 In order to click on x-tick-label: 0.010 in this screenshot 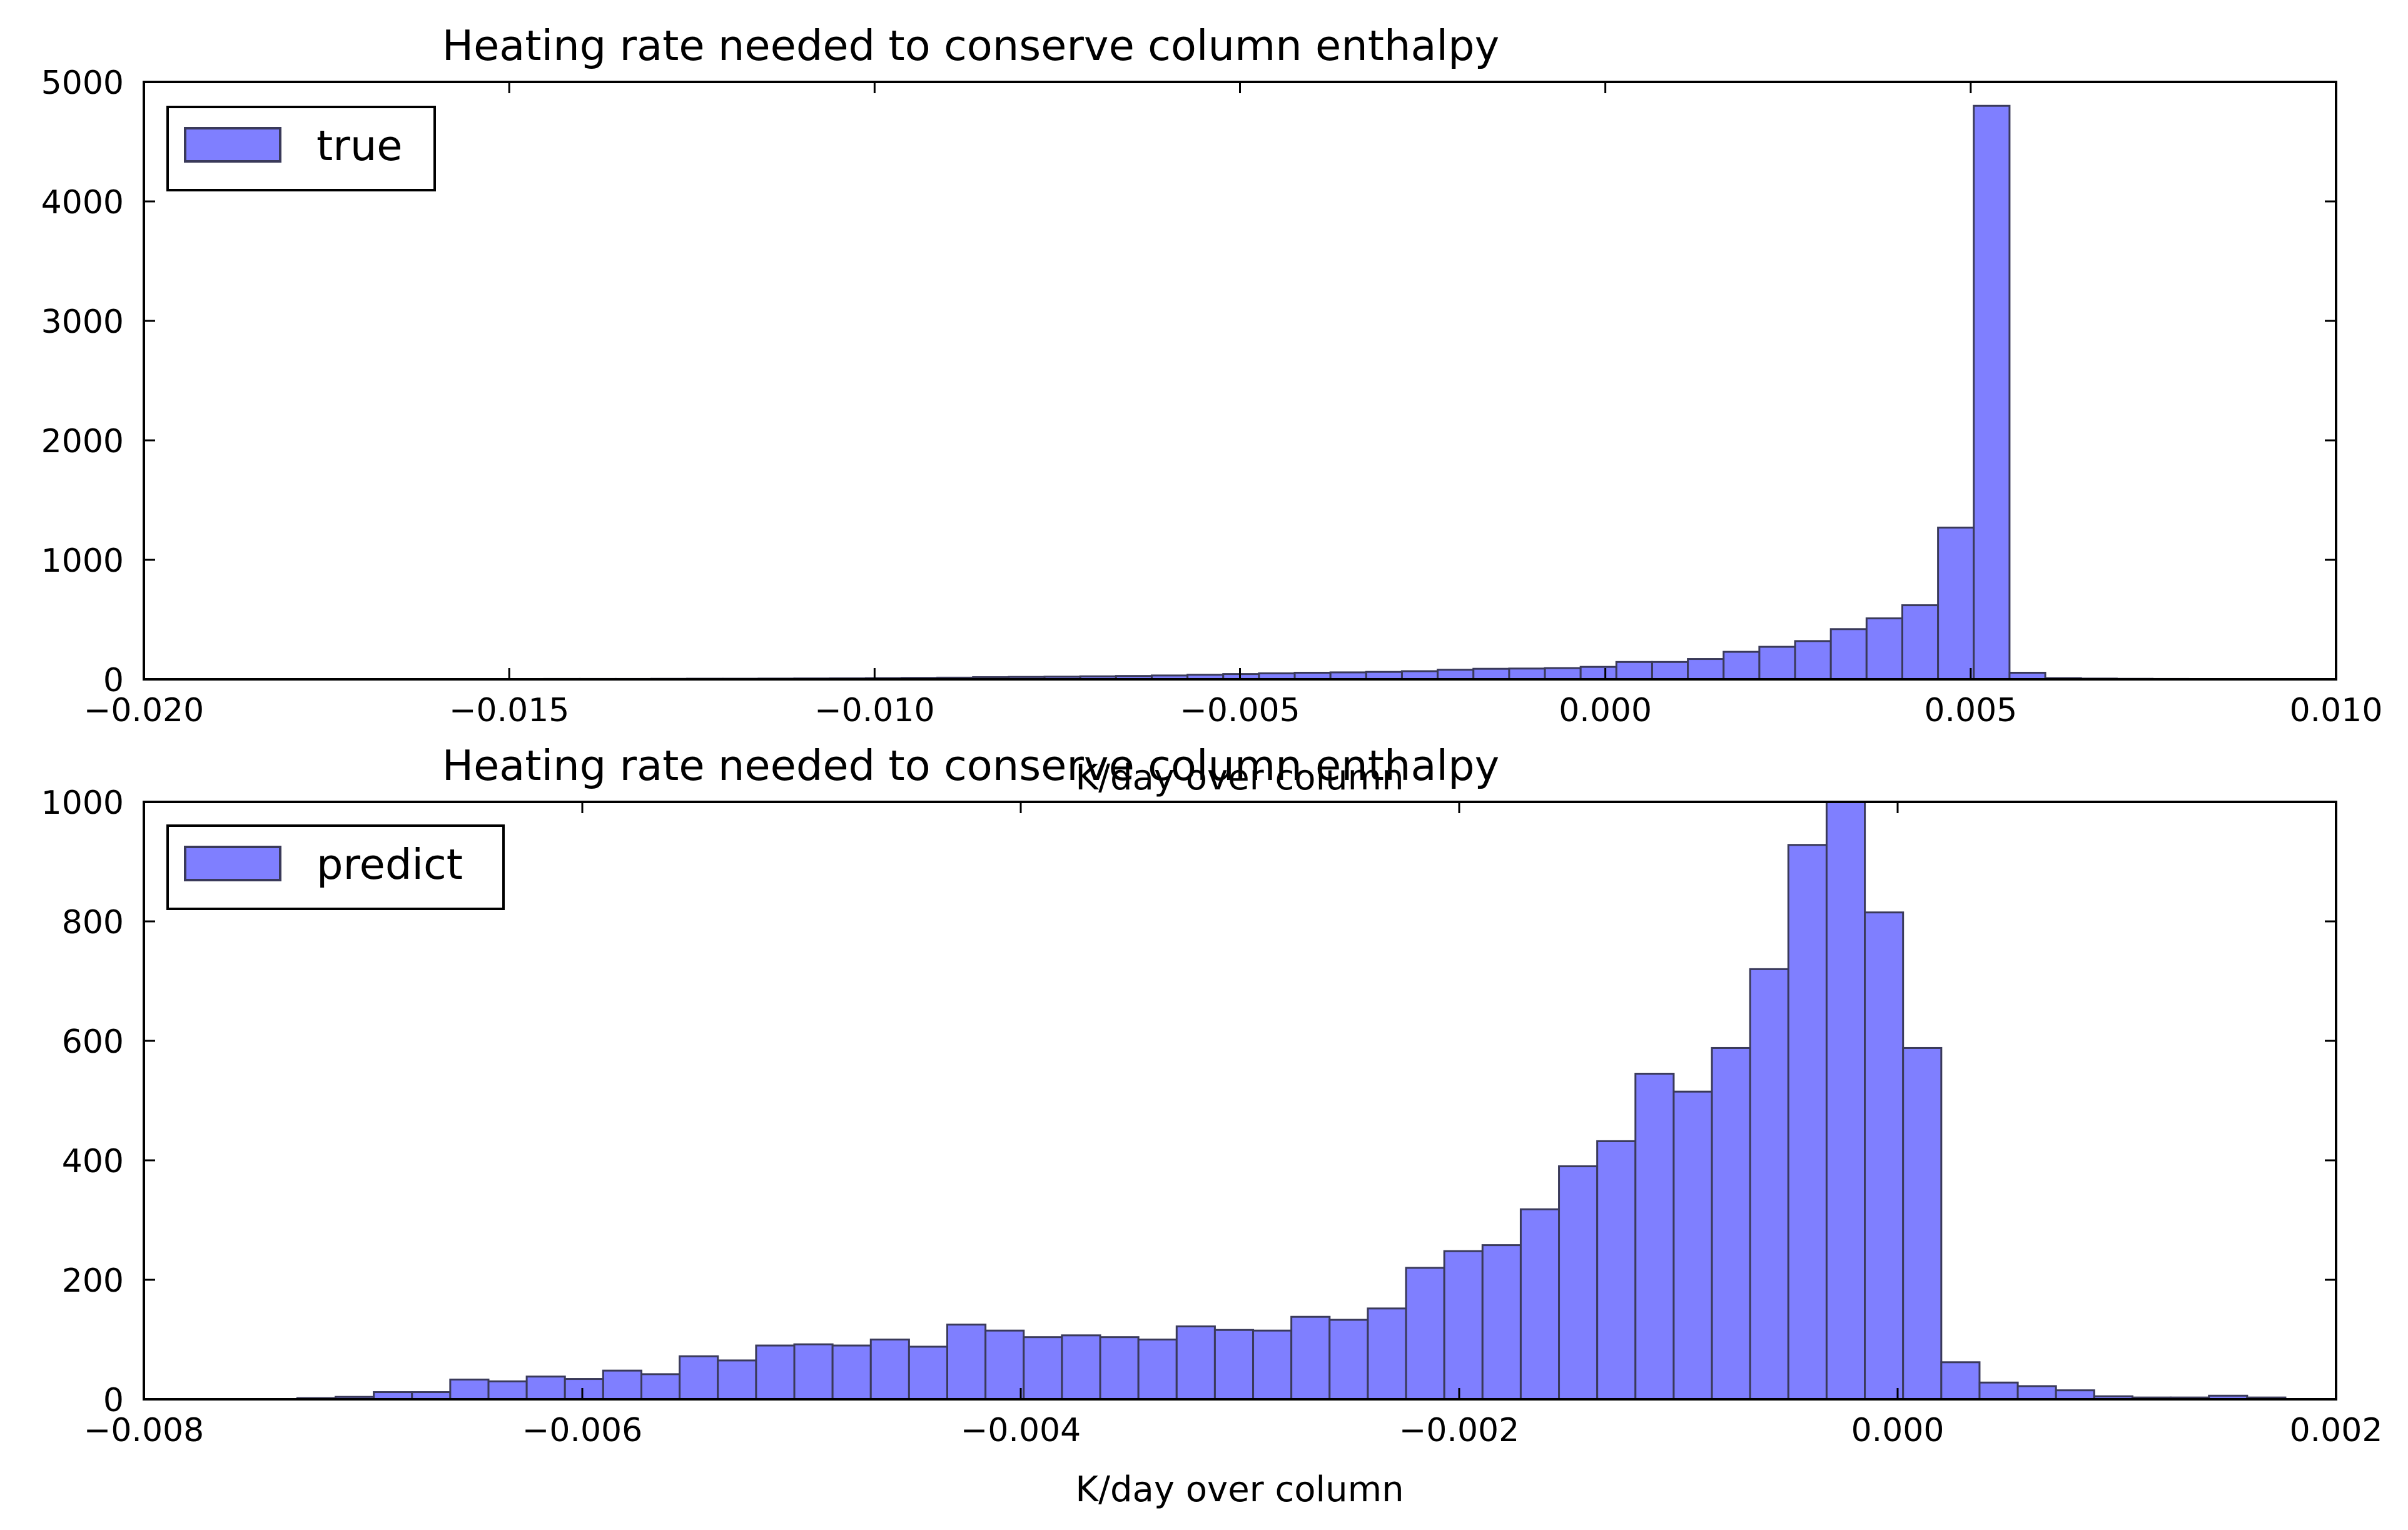, I will do `click(2336, 710)`.